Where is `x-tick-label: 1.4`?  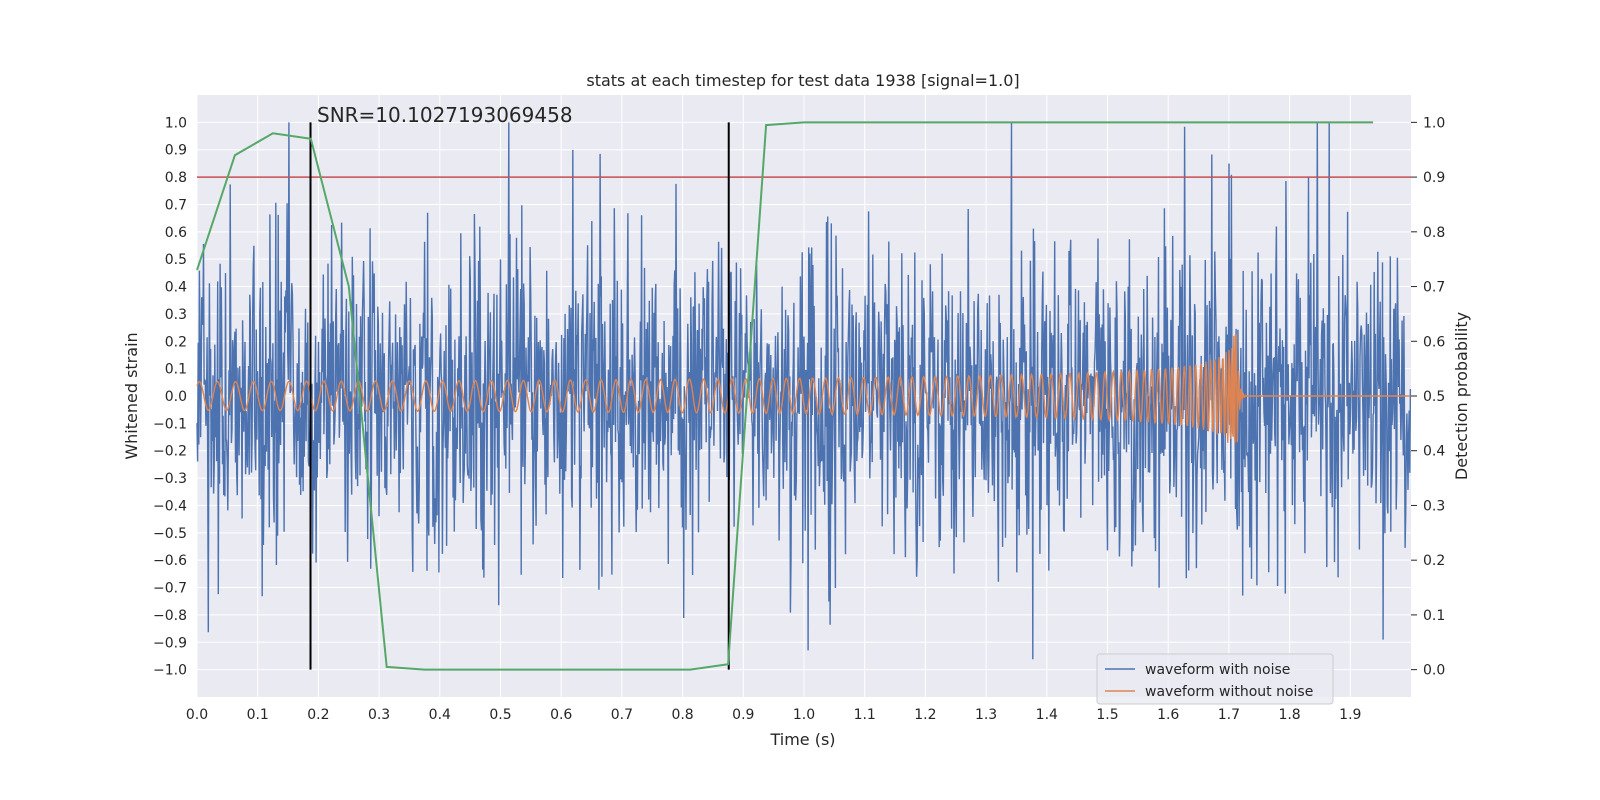 x-tick-label: 1.4 is located at coordinates (1047, 715).